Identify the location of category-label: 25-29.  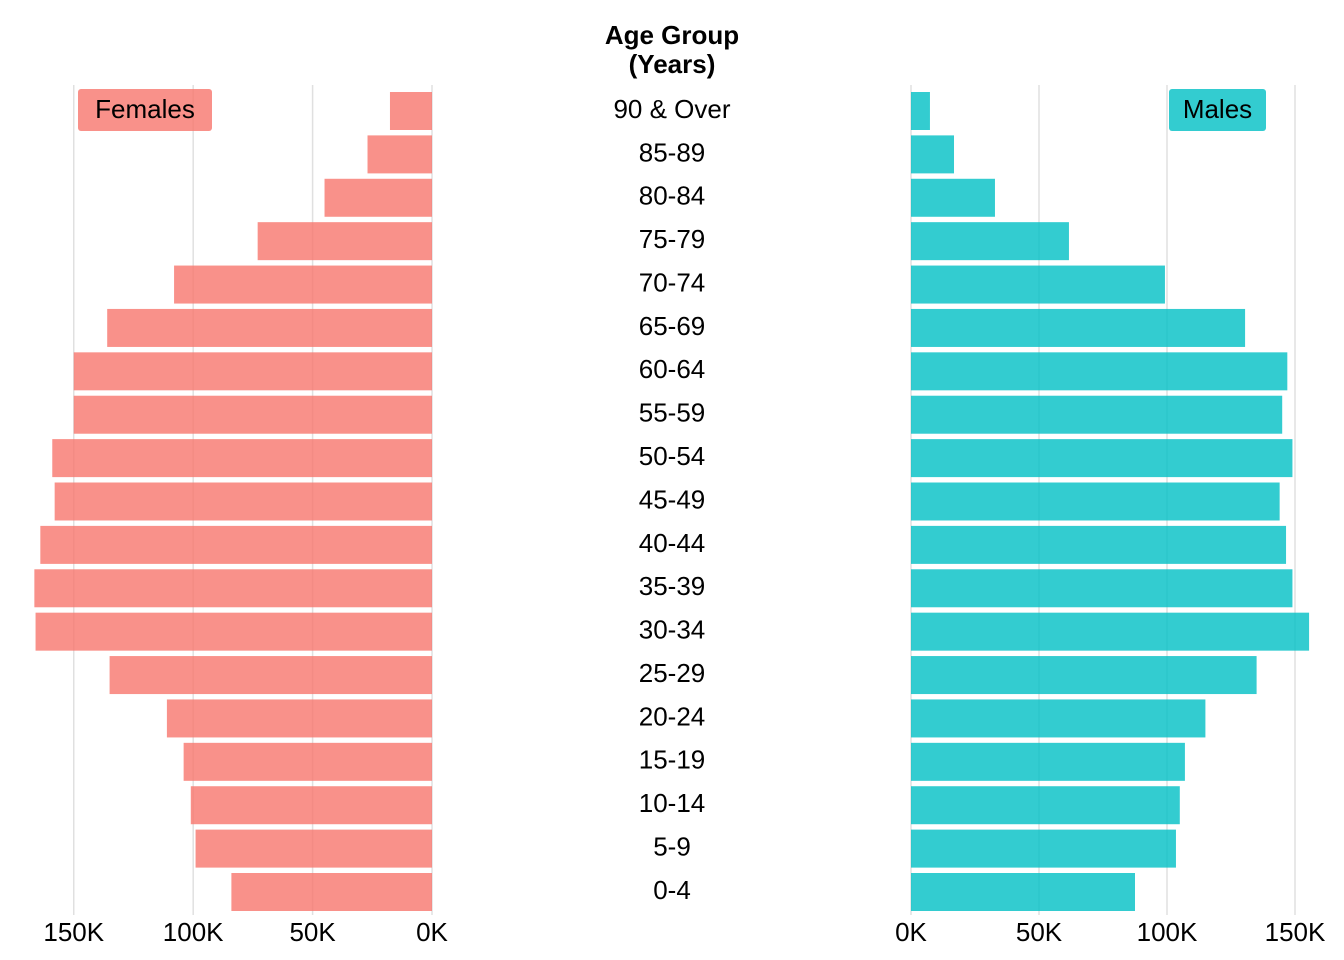
(672, 673).